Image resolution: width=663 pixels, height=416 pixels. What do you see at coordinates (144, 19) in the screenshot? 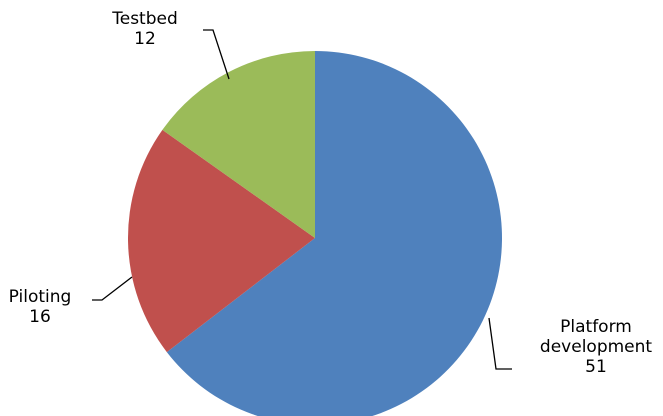
I see `data-label-category: Testbed` at bounding box center [144, 19].